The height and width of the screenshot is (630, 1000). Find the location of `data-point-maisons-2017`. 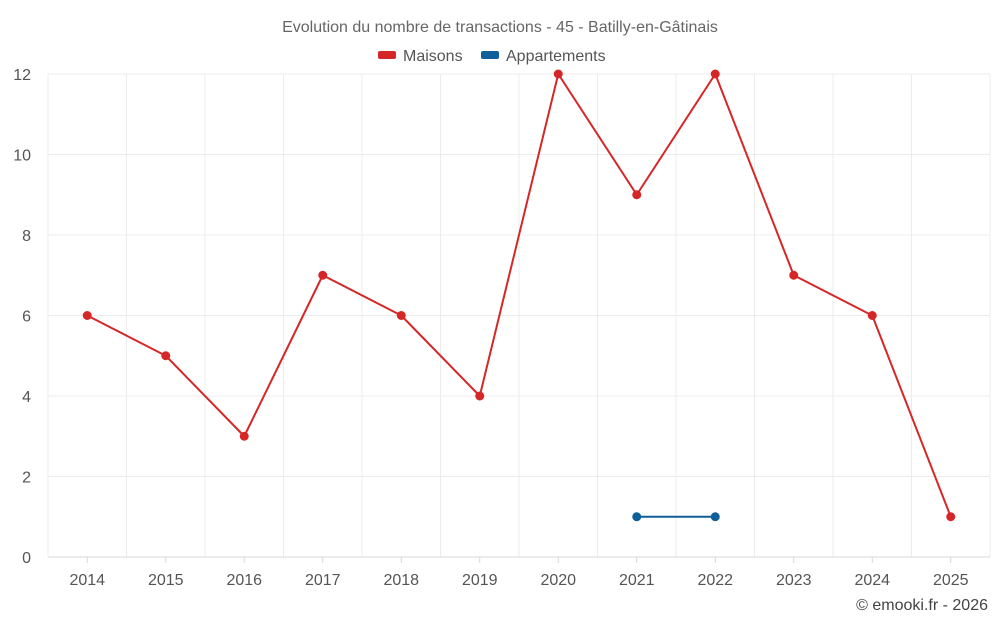

data-point-maisons-2017 is located at coordinates (323, 275).